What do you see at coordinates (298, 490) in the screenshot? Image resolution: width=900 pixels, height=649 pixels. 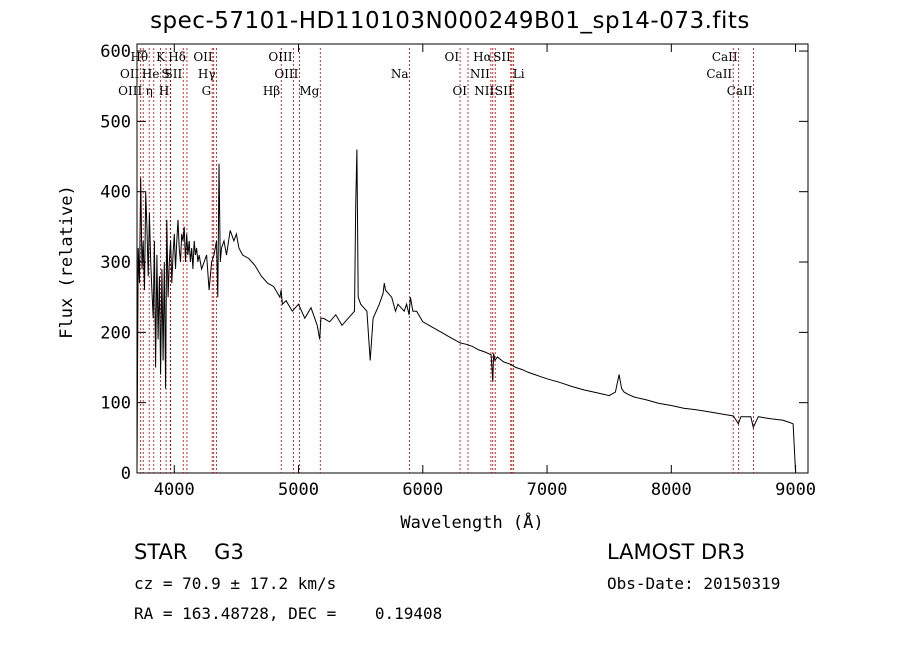 I see `x-tick-label: 5000` at bounding box center [298, 490].